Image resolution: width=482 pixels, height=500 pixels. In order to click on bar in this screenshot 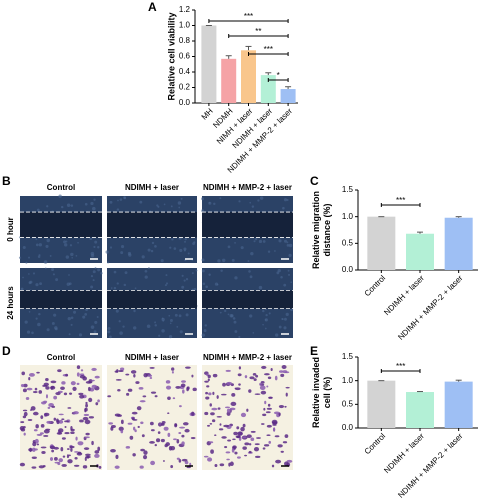, I will do `click(209, 64)`.